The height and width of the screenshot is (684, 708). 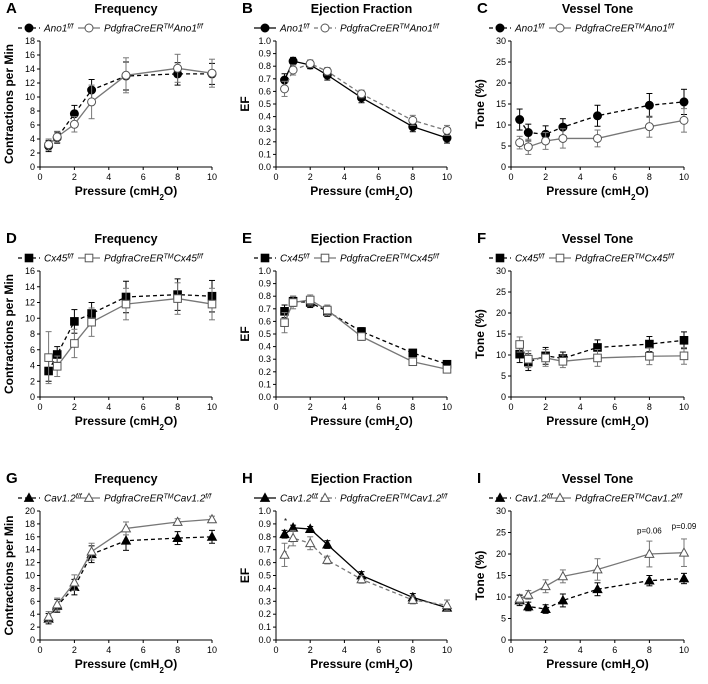 What do you see at coordinates (649, 530) in the screenshot?
I see `p-value-label: p=0.06` at bounding box center [649, 530].